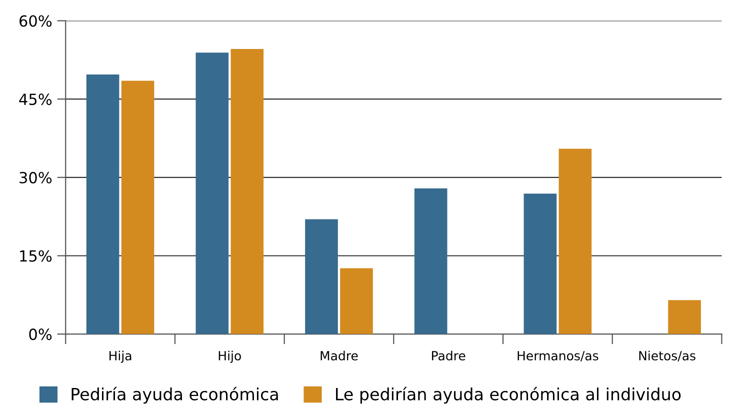 This screenshot has width=729, height=415. What do you see at coordinates (449, 355) in the screenshot?
I see `x-tick-label: Padre` at bounding box center [449, 355].